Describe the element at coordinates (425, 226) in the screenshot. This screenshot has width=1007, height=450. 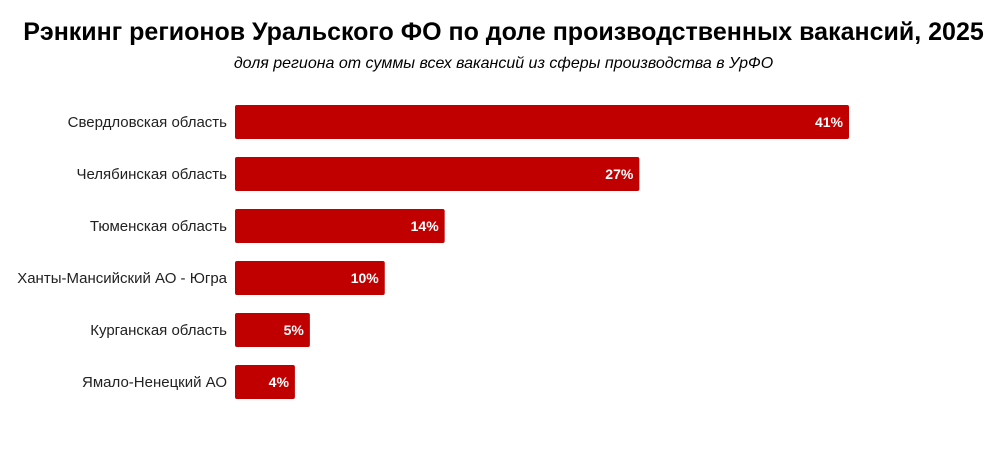
I see `data-label: 14%` at that location.